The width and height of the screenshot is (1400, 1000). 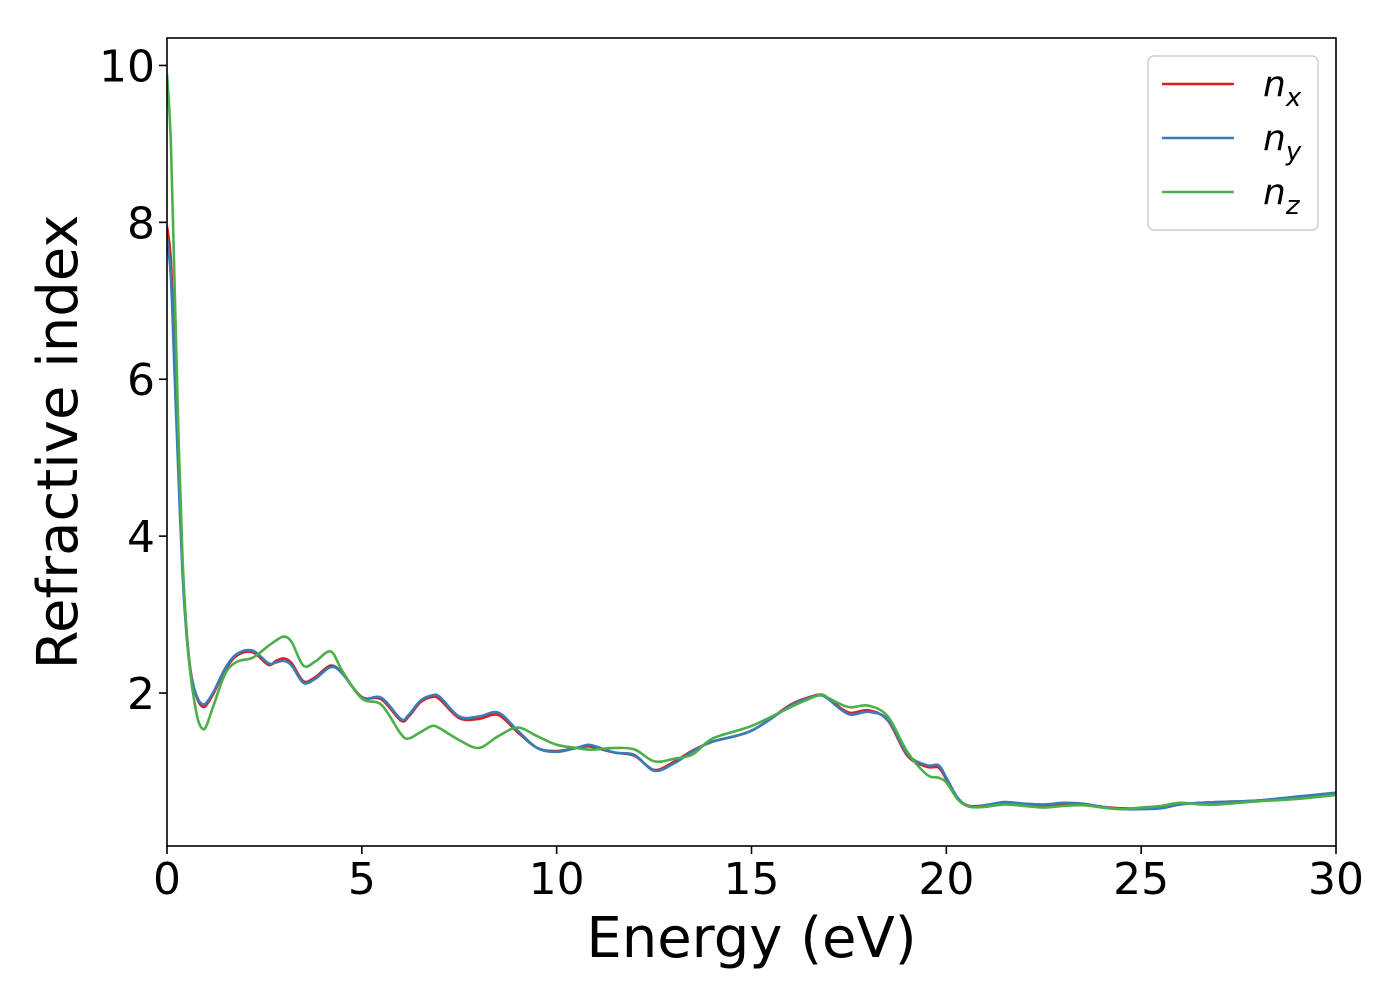 I want to click on y-tick-label: 2, so click(x=141, y=694).